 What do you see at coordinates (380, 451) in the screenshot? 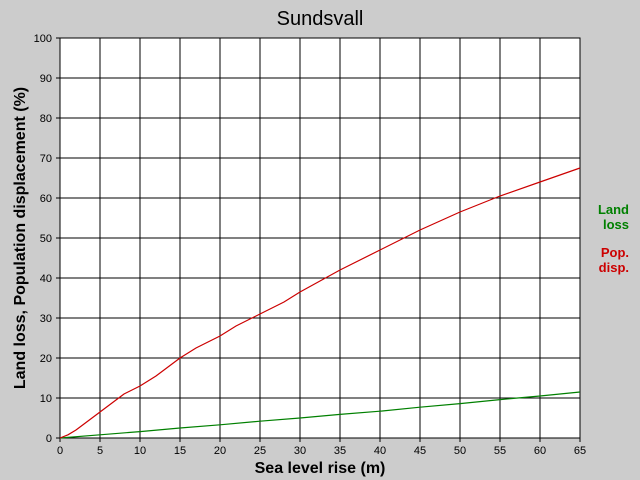
I see `x-tick-label: 40` at bounding box center [380, 451].